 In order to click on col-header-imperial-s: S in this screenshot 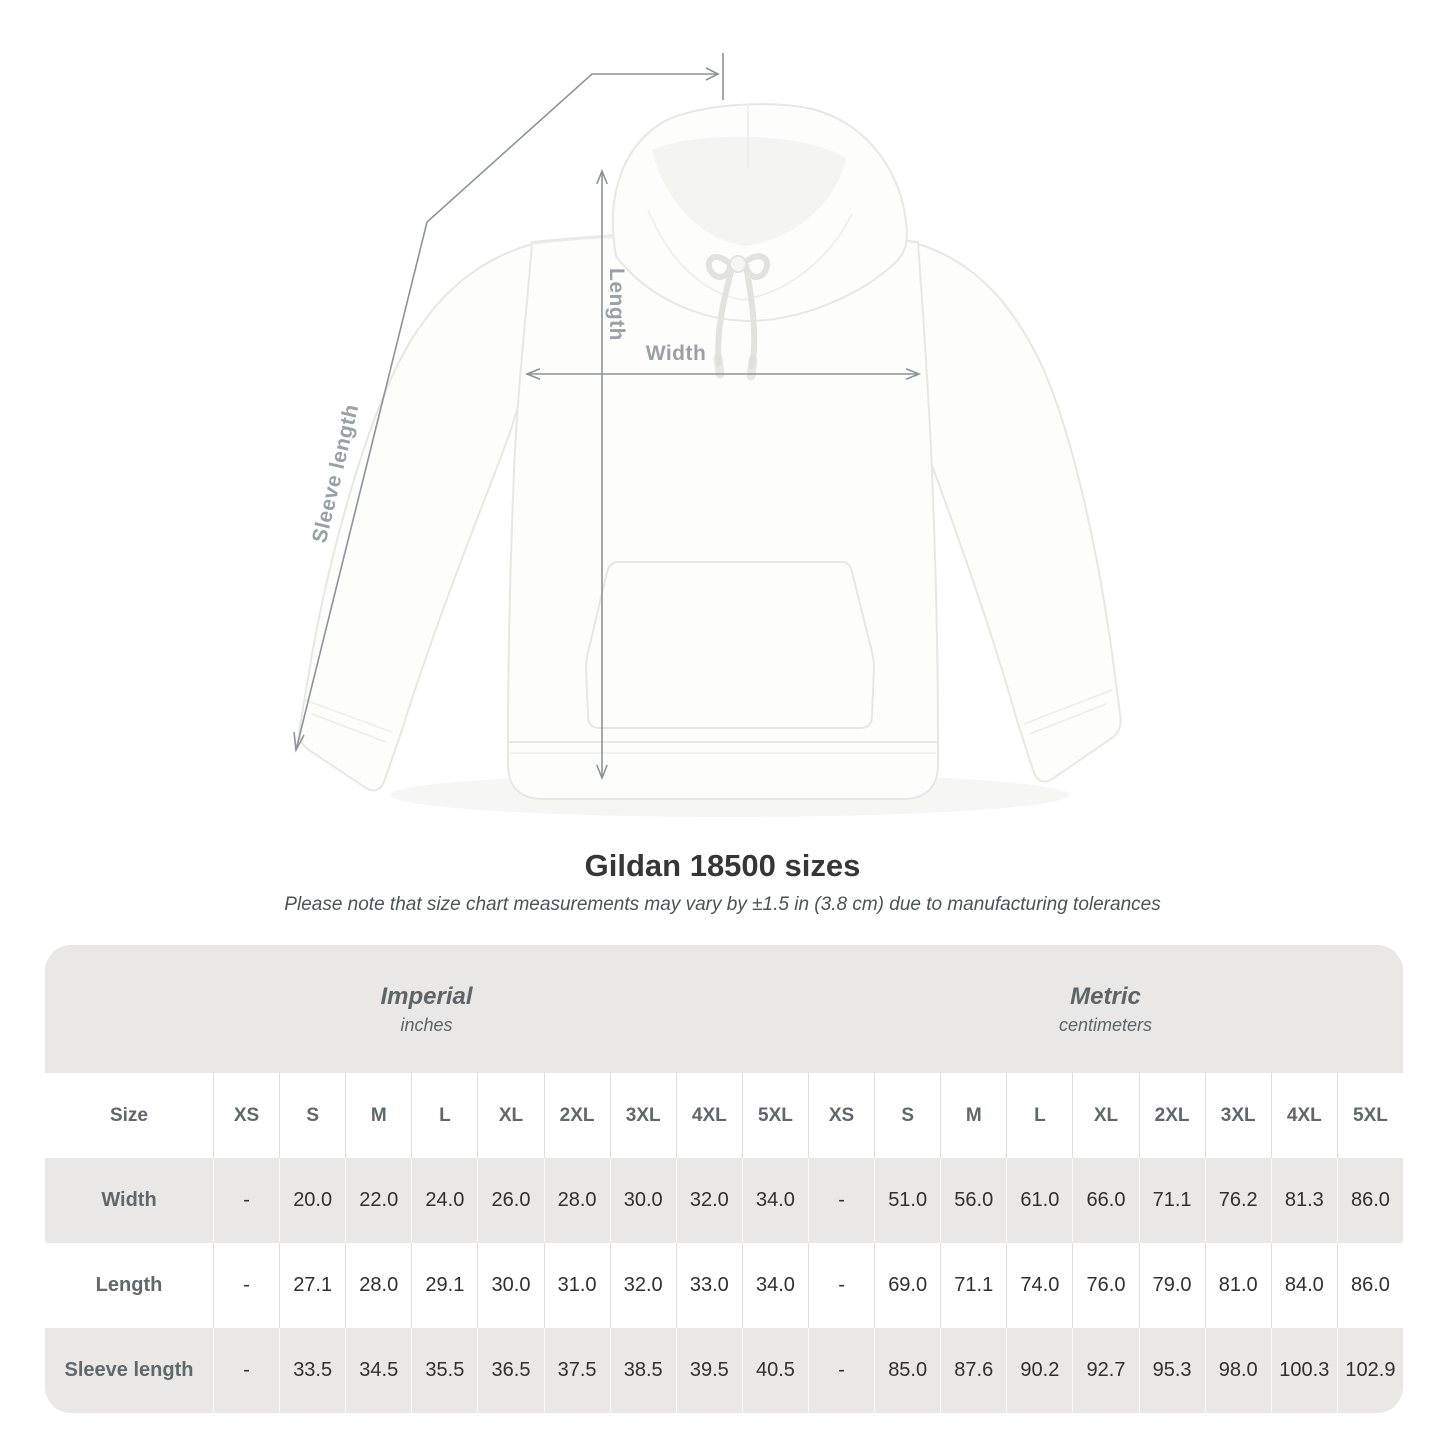, I will do `click(312, 1115)`.